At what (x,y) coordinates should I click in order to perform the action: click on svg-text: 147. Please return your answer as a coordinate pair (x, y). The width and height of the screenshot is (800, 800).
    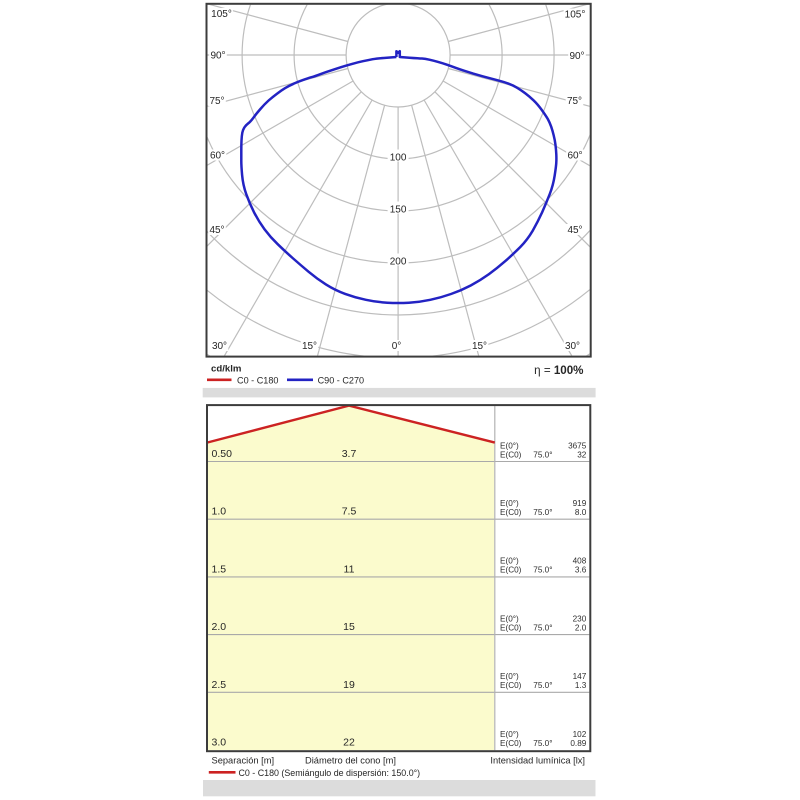
    Looking at the image, I should click on (580, 676).